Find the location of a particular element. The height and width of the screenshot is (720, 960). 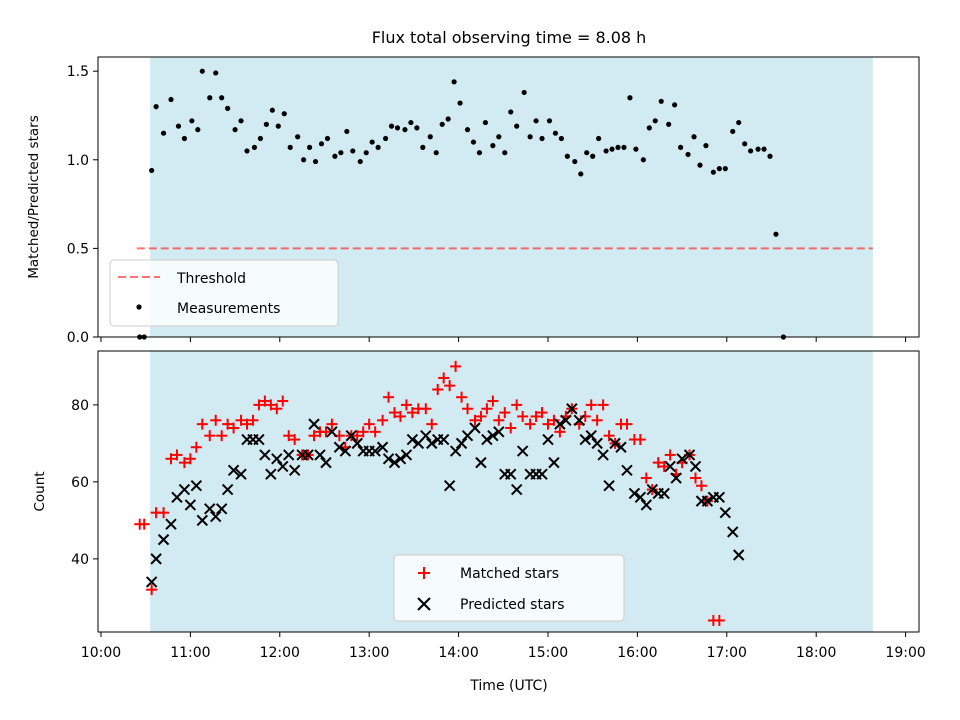

y-tick-label: 0.5 is located at coordinates (78, 249).